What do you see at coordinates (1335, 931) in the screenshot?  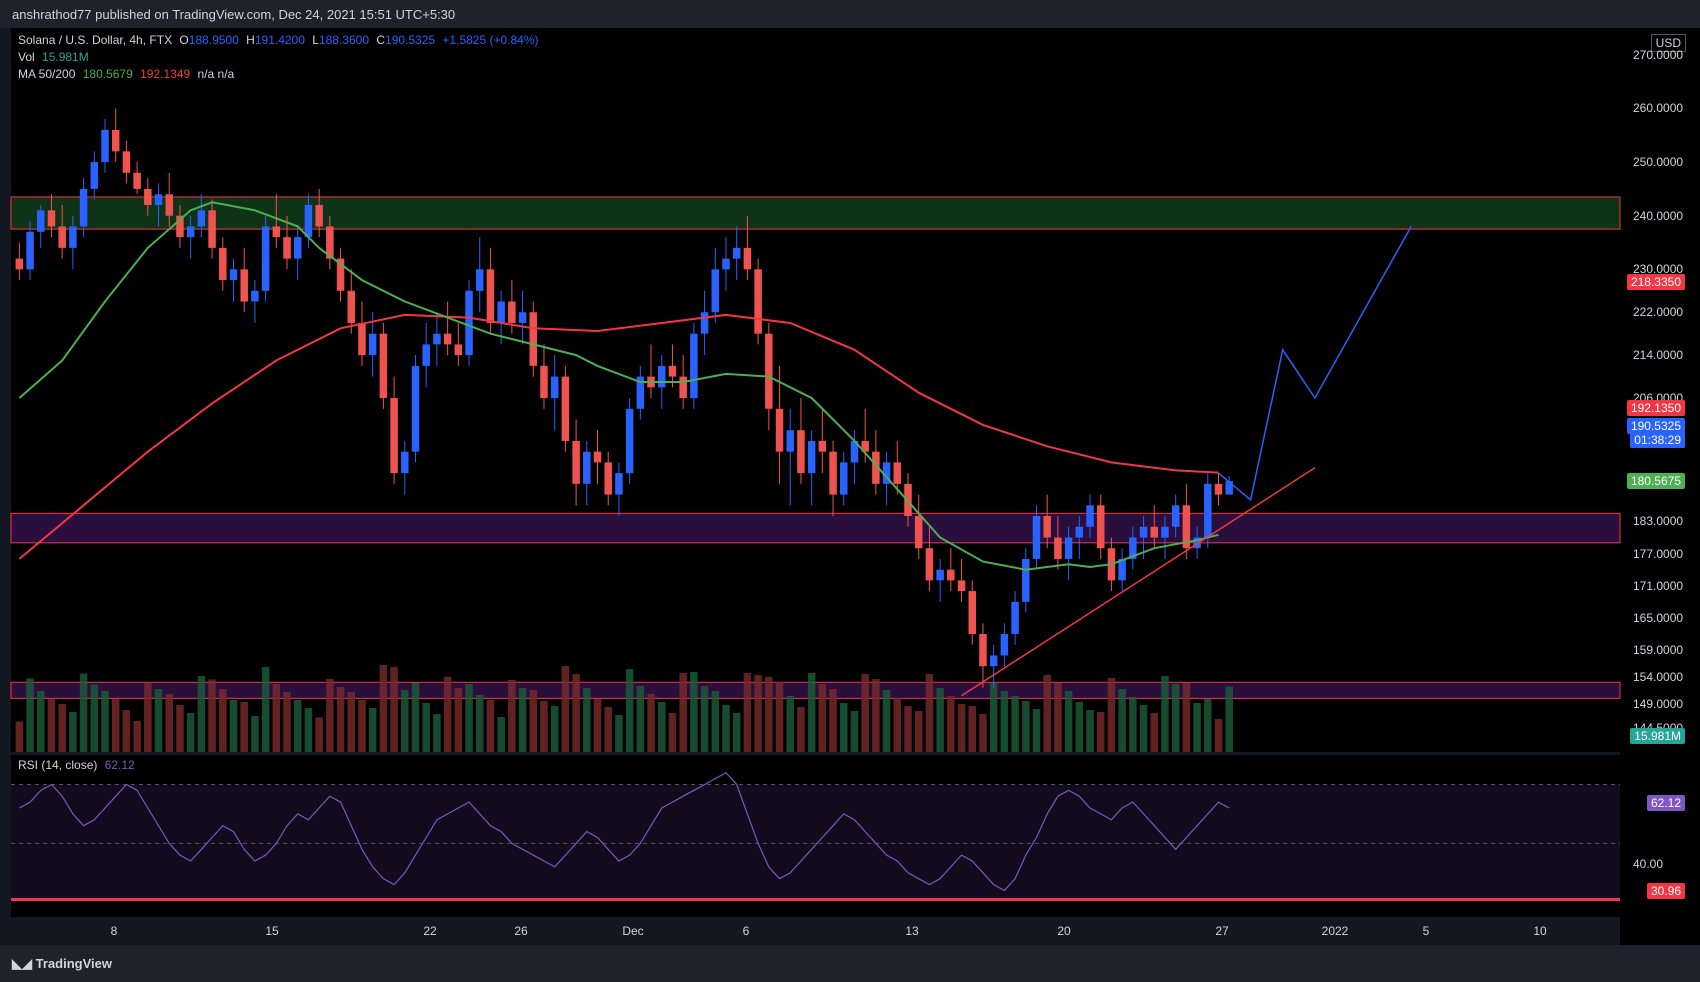 I see `time-axis-label: 2022` at bounding box center [1335, 931].